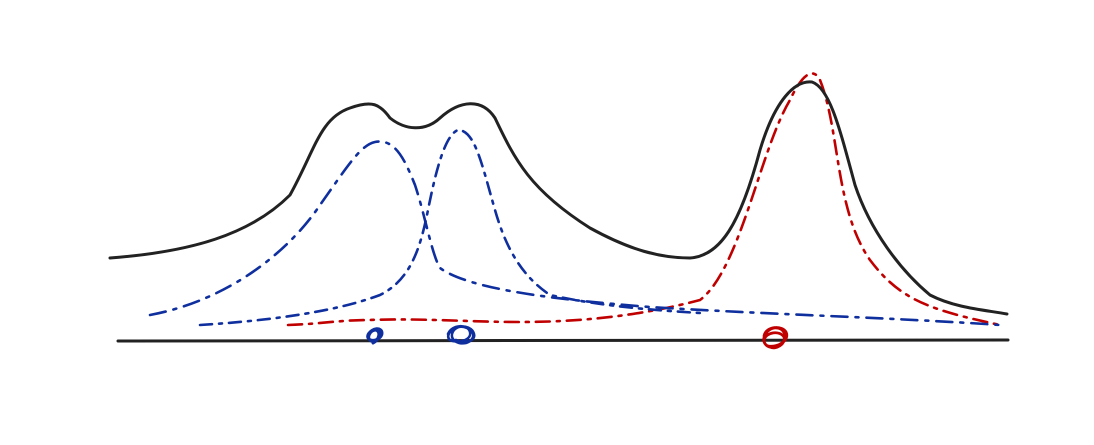 Image resolution: width=1094 pixels, height=445 pixels. What do you see at coordinates (563, 340) in the screenshot?
I see `baseline-axis` at bounding box center [563, 340].